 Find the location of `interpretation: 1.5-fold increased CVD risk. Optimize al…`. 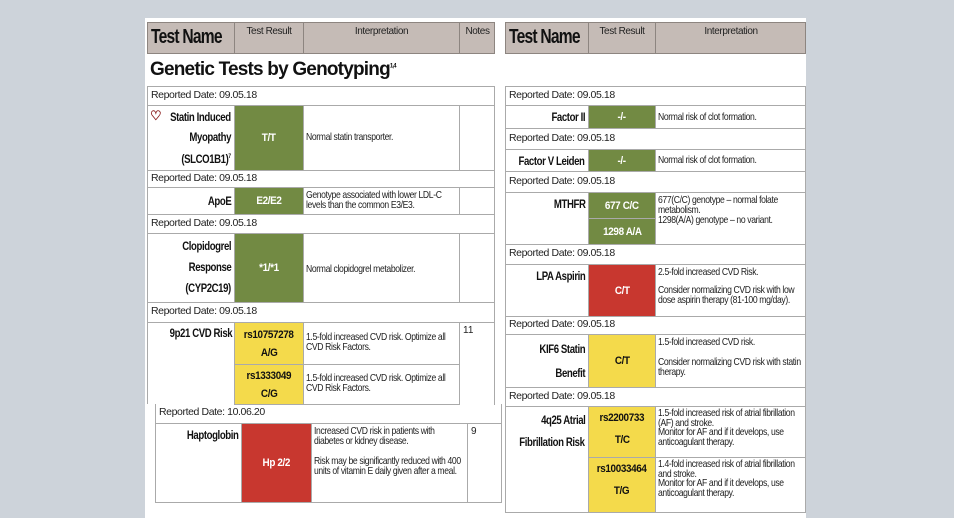

interpretation: 1.5-fold increased CVD risk. Optimize al… is located at coordinates (381, 343).